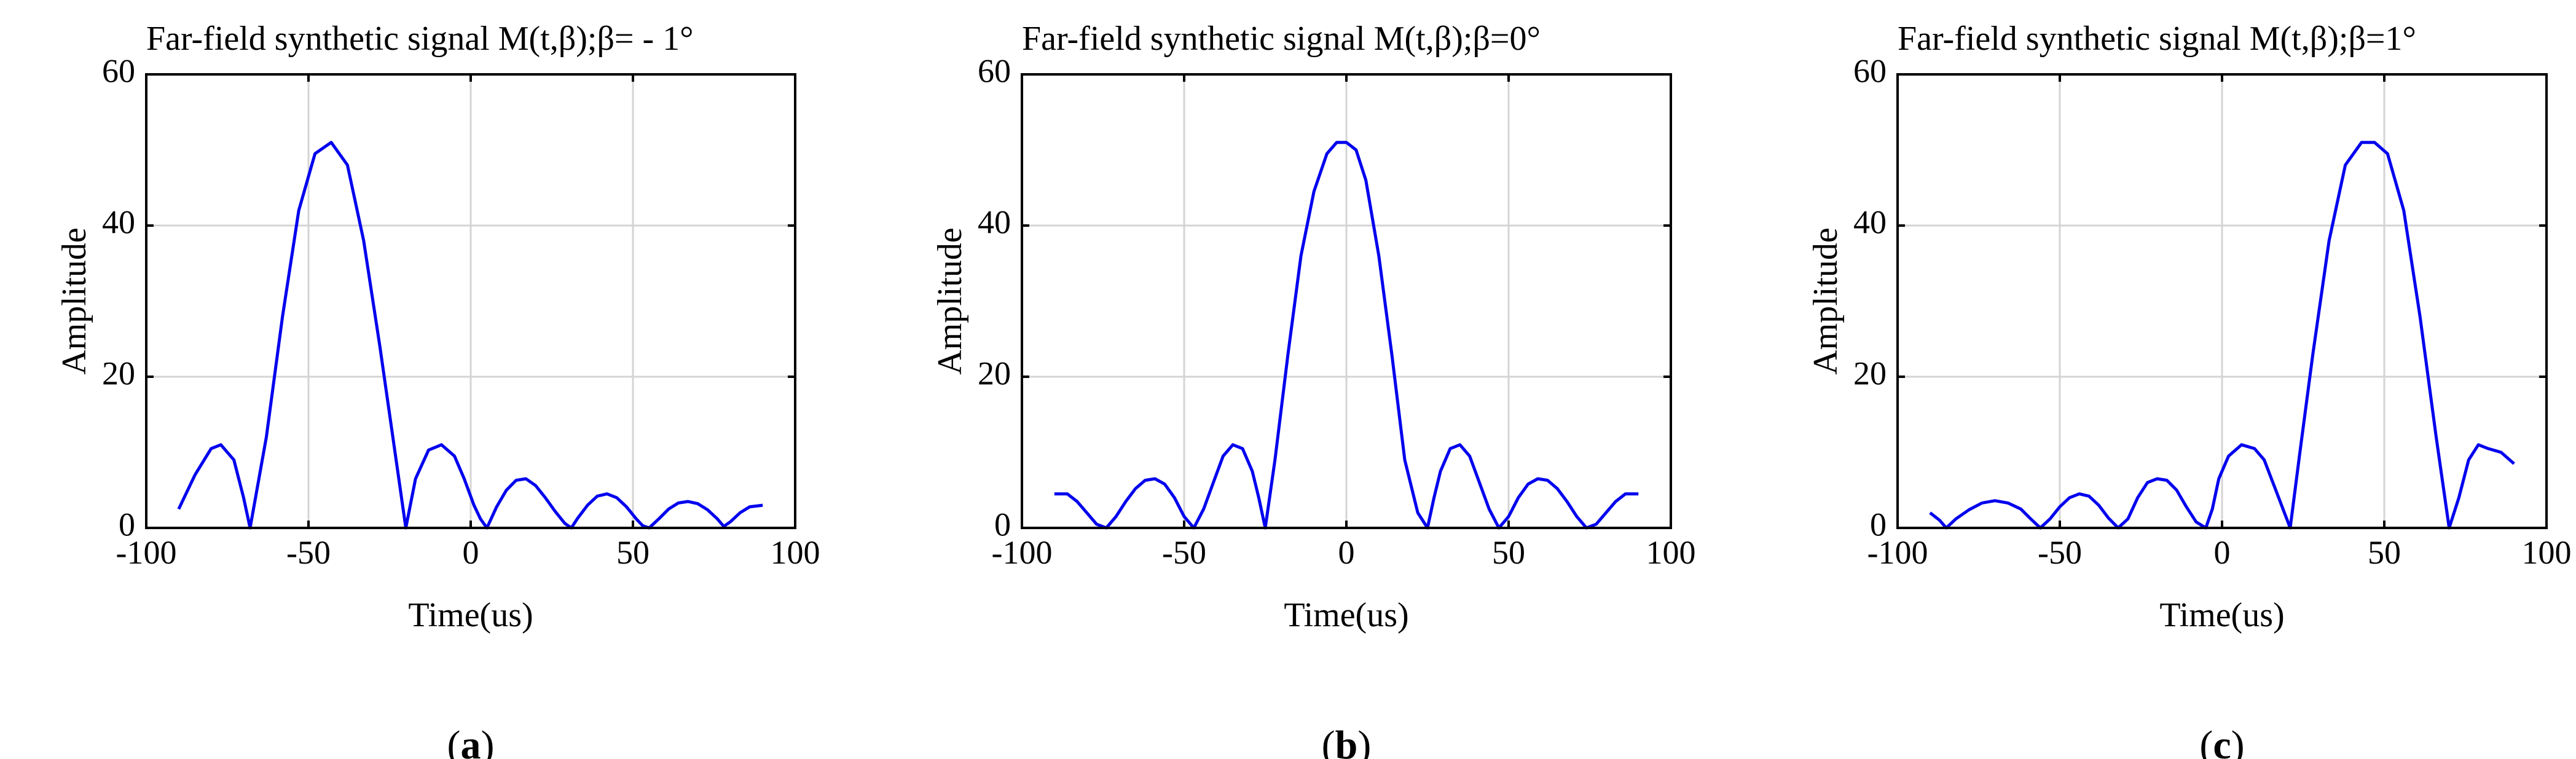 This screenshot has width=2576, height=759. I want to click on panel-caption: (c), so click(2221, 741).